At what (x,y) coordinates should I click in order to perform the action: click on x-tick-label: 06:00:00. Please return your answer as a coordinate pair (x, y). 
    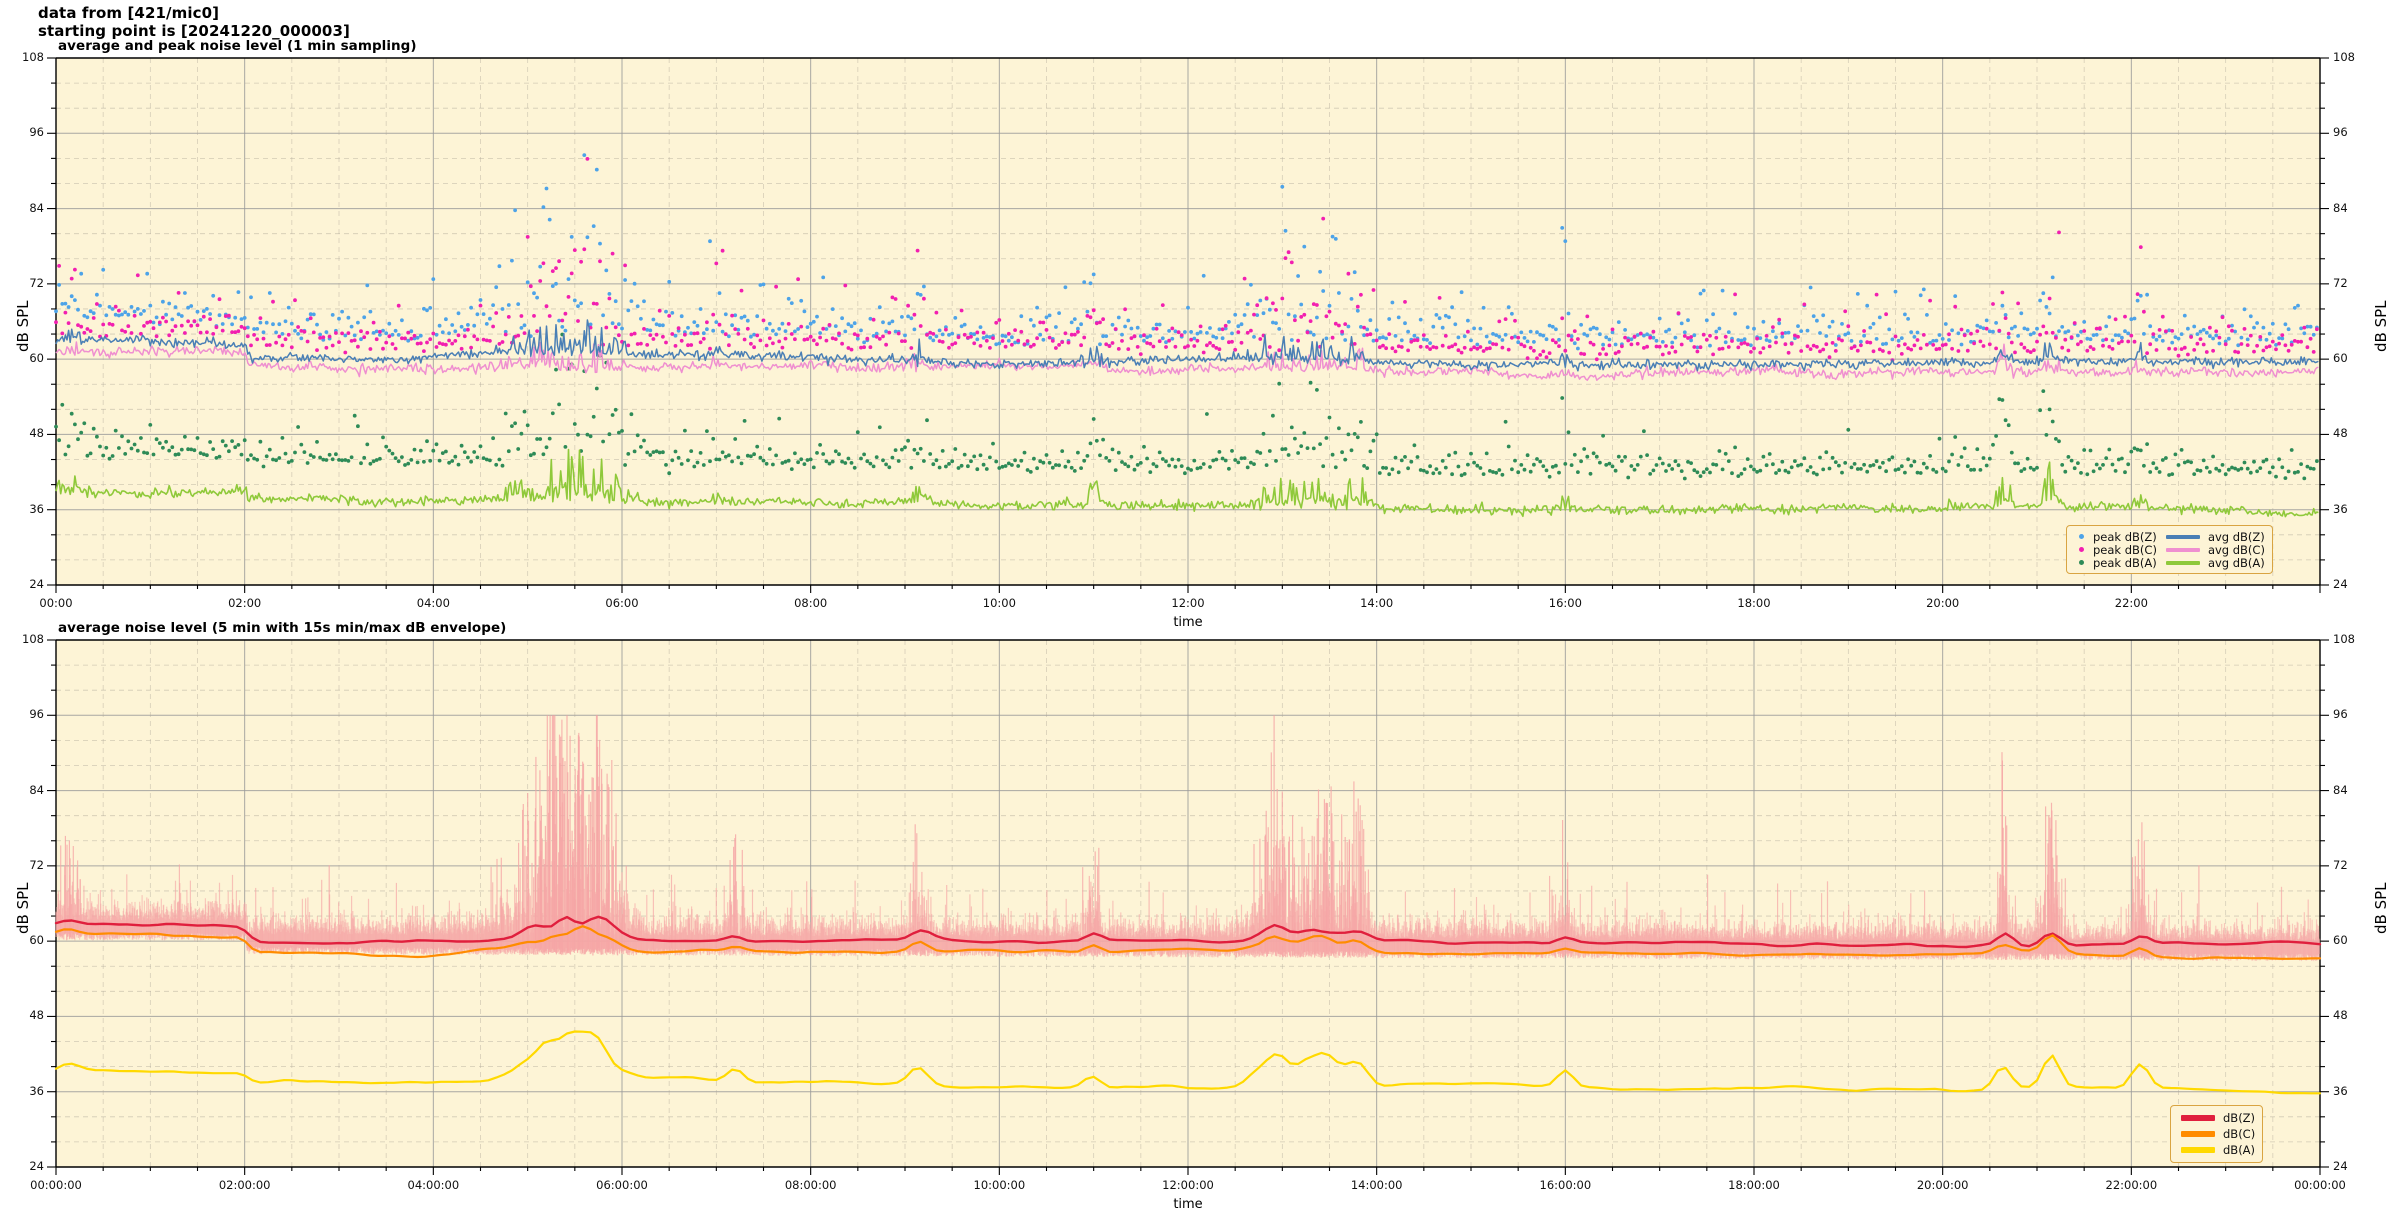
    Looking at the image, I should click on (622, 1185).